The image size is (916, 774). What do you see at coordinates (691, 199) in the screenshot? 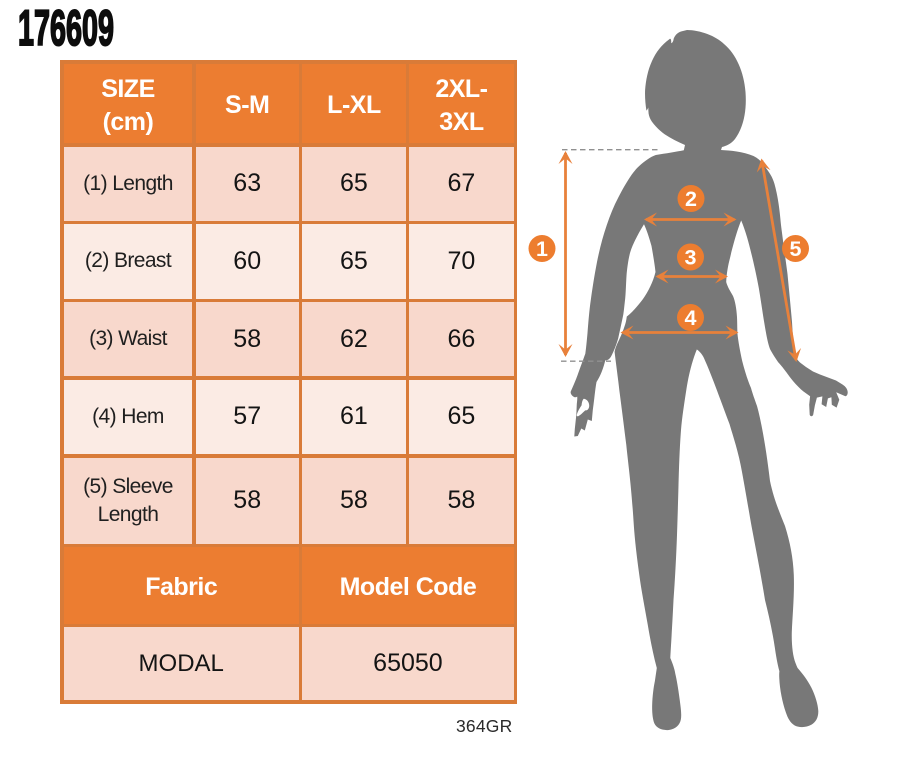
I see `svg-text: 2` at bounding box center [691, 199].